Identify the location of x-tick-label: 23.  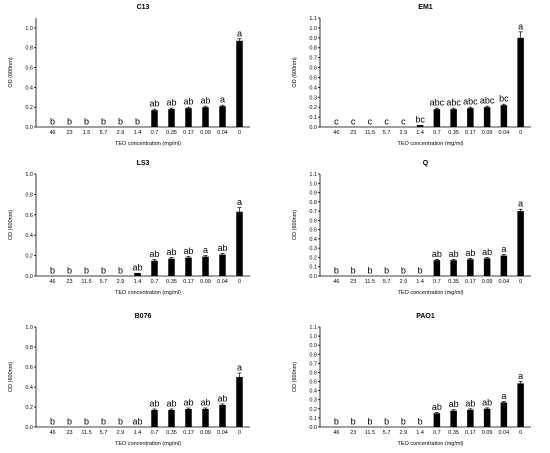
(69, 433).